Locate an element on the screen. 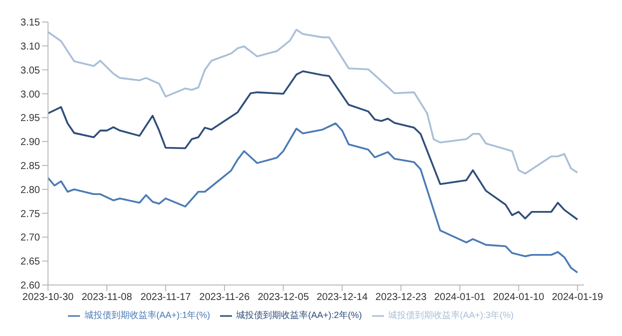 This screenshot has height=336, width=622. x-tick-label: 2023-11-26 is located at coordinates (224, 298).